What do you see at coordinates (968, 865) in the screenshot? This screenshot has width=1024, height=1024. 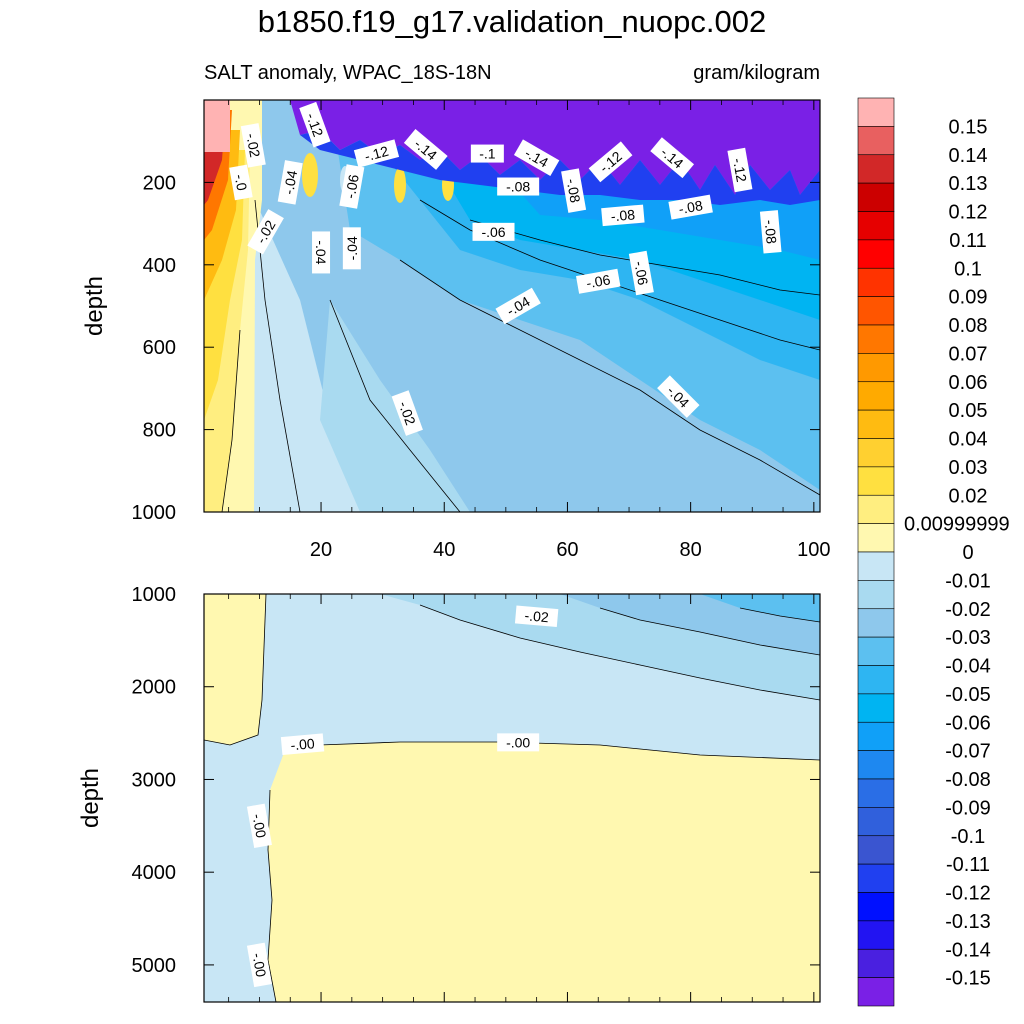 I see `colorbar-label: -0.11` at bounding box center [968, 865].